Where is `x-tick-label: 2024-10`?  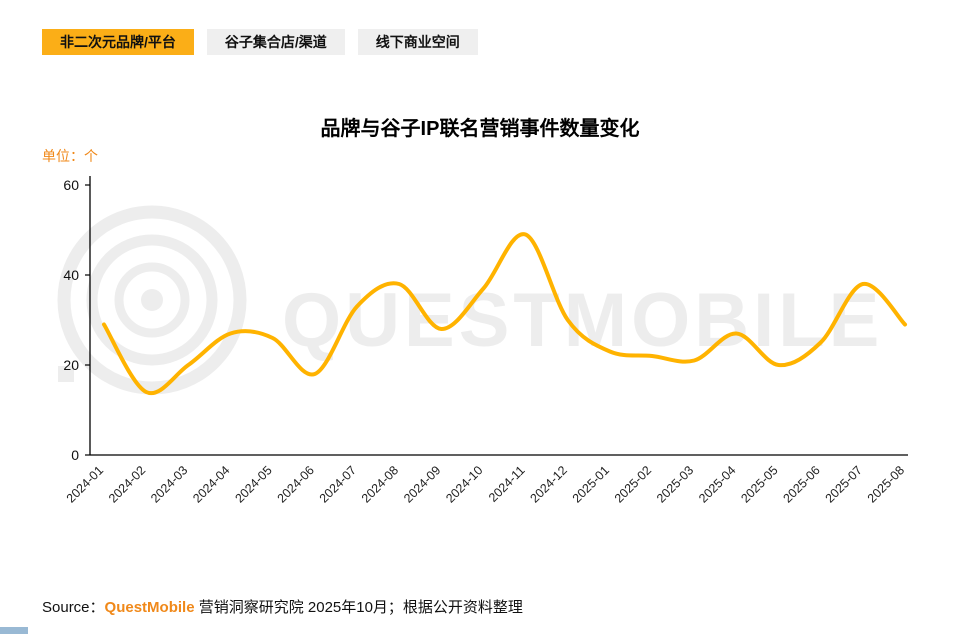 x-tick-label: 2024-10 is located at coordinates (464, 484).